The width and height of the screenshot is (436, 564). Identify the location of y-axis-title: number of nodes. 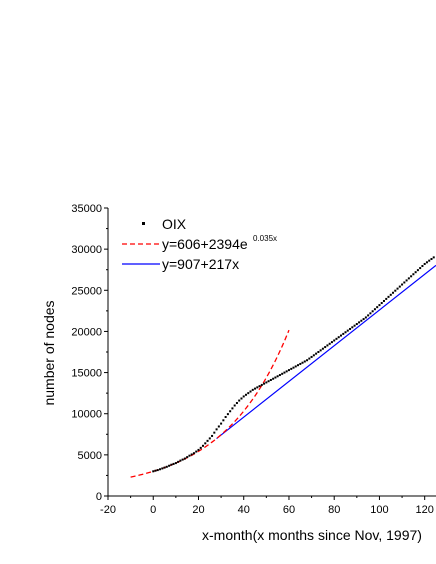
(49, 352).